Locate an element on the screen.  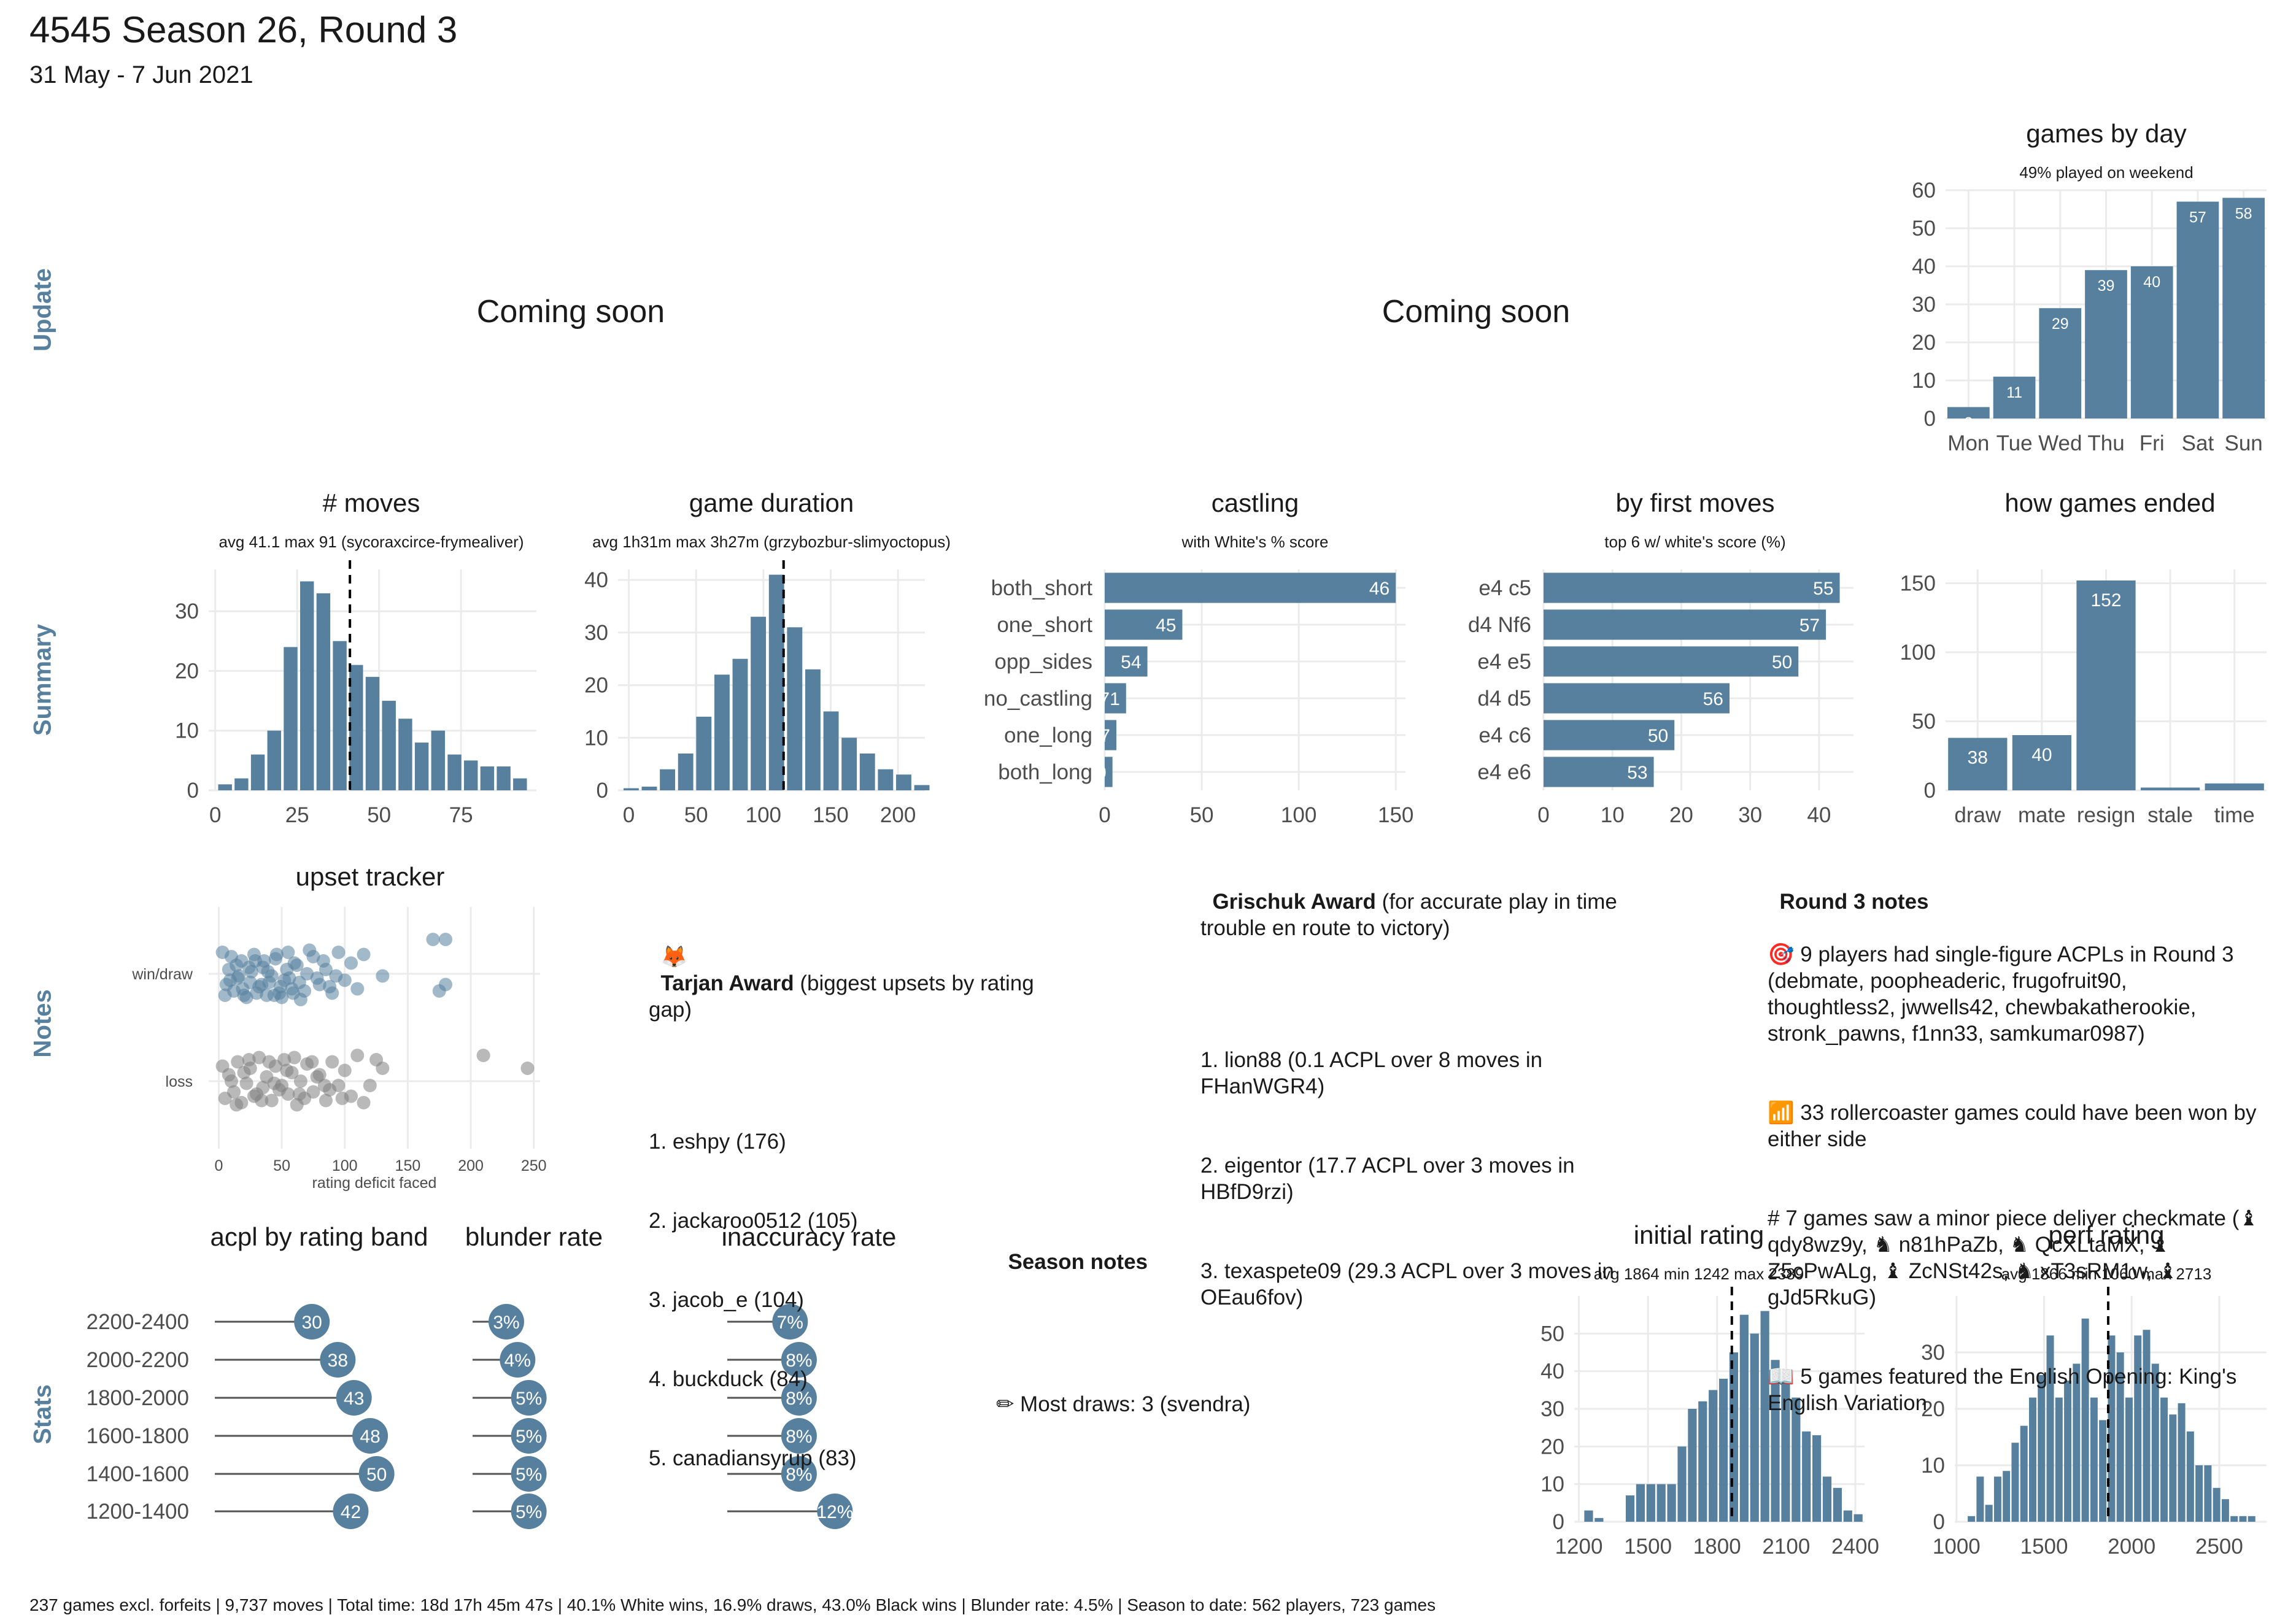
initial_rating-ytick-label: 10 is located at coordinates (1552, 1485).